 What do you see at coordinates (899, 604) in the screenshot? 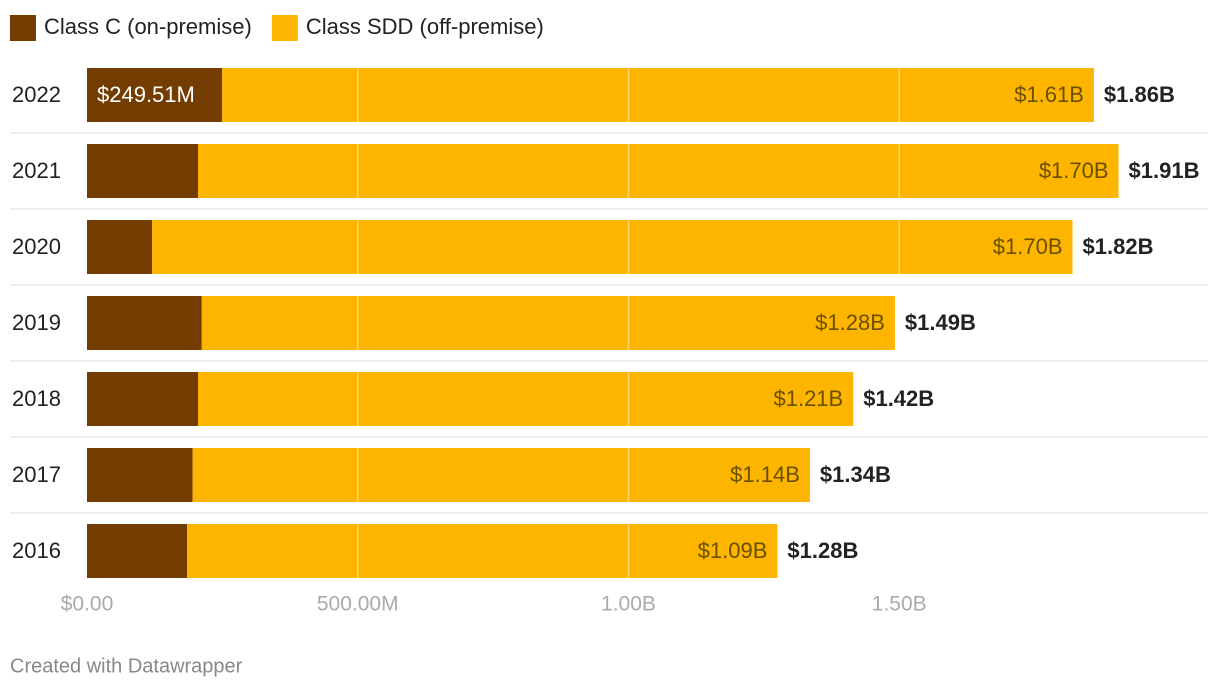
I see `x-tick-label: 1.50B` at bounding box center [899, 604].